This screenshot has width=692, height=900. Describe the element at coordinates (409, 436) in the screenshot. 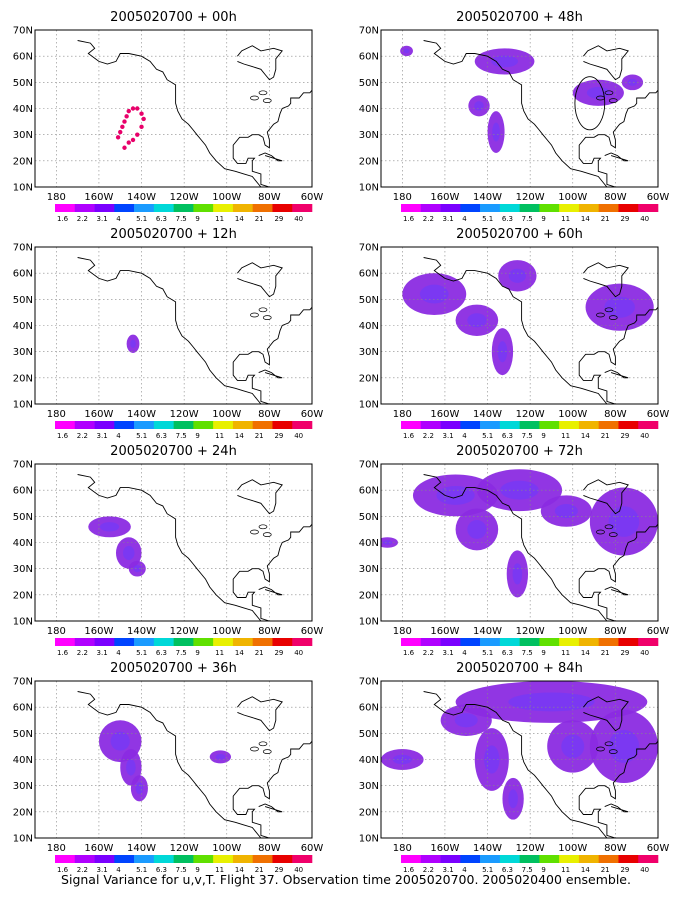

I see `colorbar-label: 1.6` at that location.